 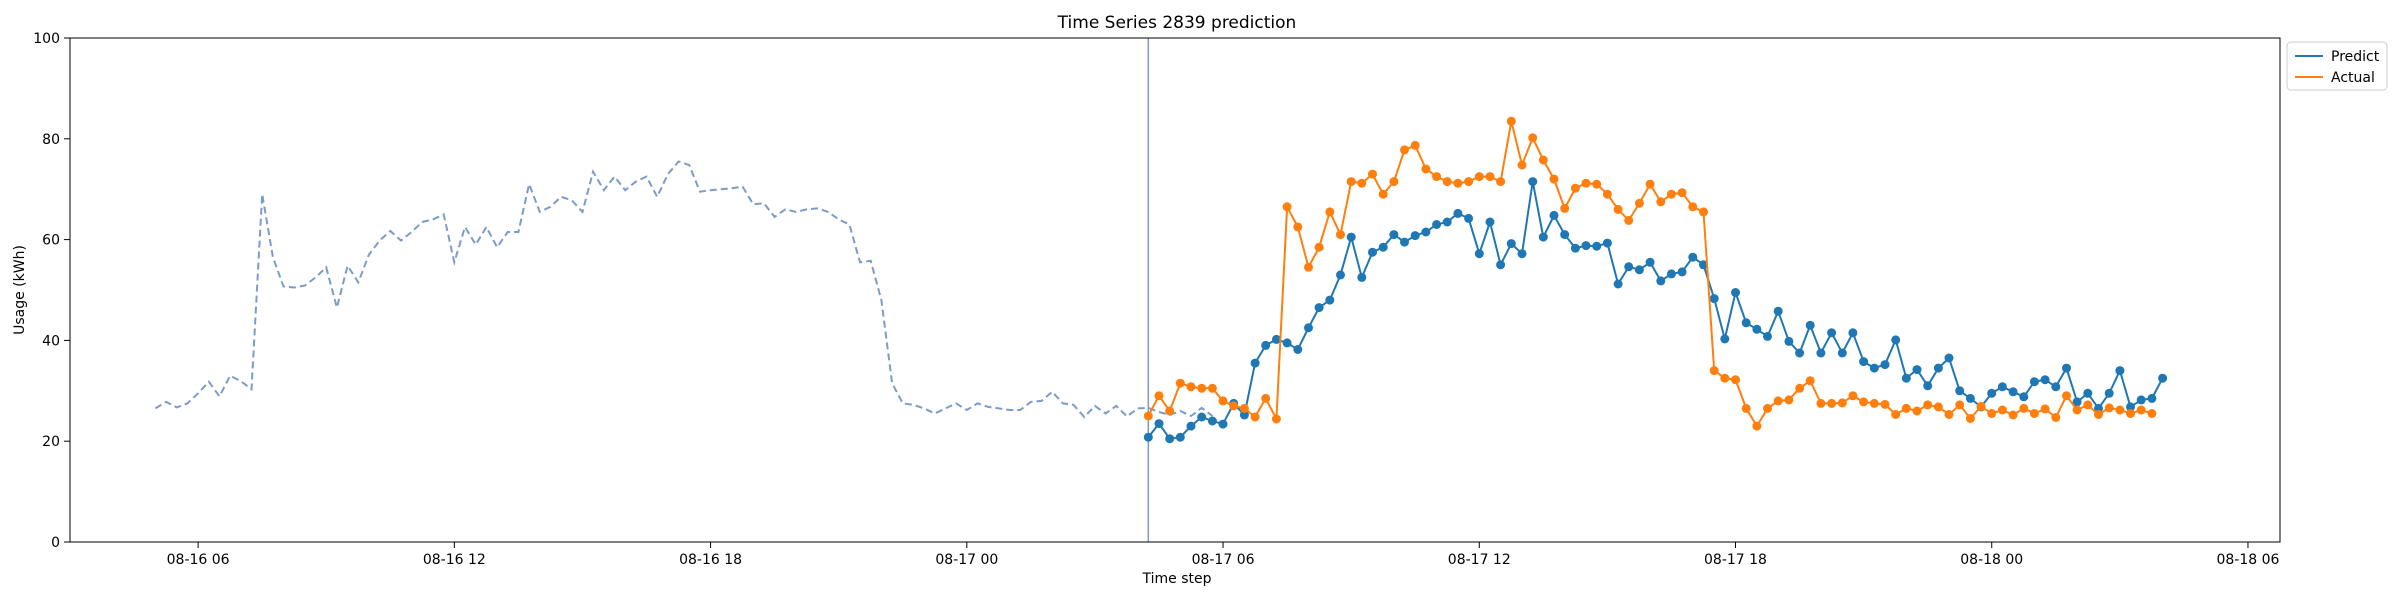 What do you see at coordinates (1223, 560) in the screenshot?
I see `x-tick-label: 08-17 06` at bounding box center [1223, 560].